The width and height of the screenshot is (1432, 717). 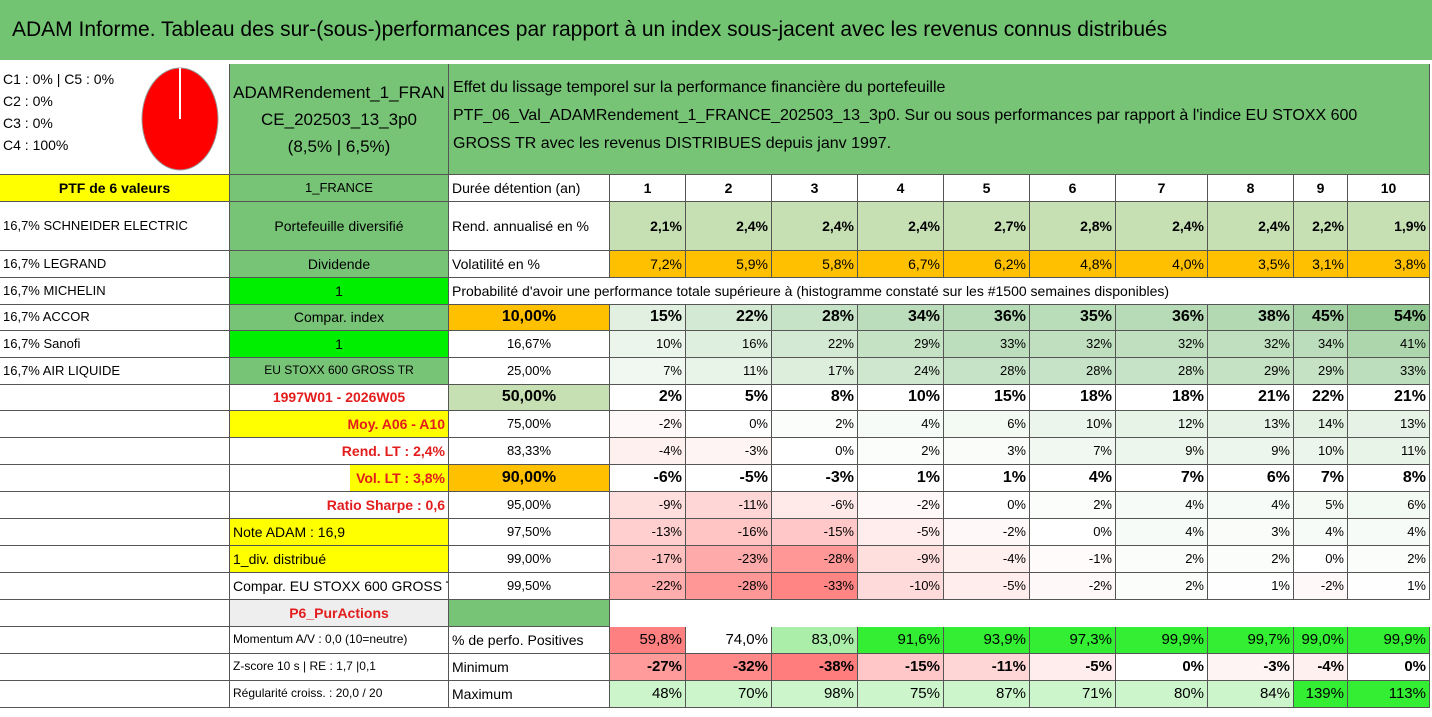 What do you see at coordinates (28, 101) in the screenshot?
I see `pie-c2-label: C2 : 0%` at bounding box center [28, 101].